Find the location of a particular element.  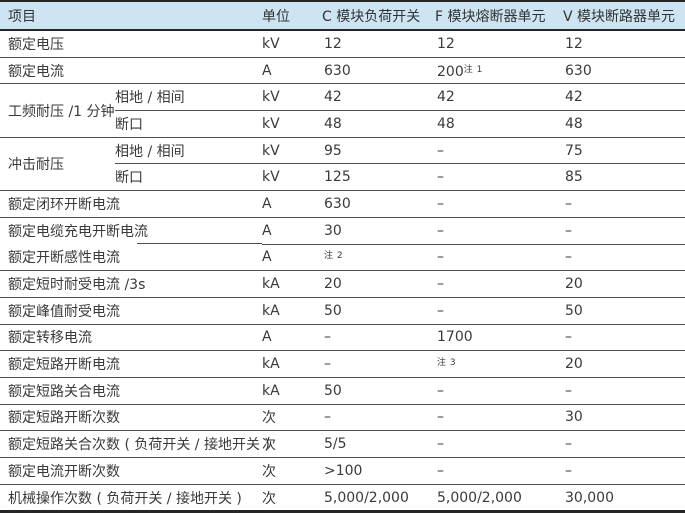

cell-value-c: 48 is located at coordinates (378, 124).